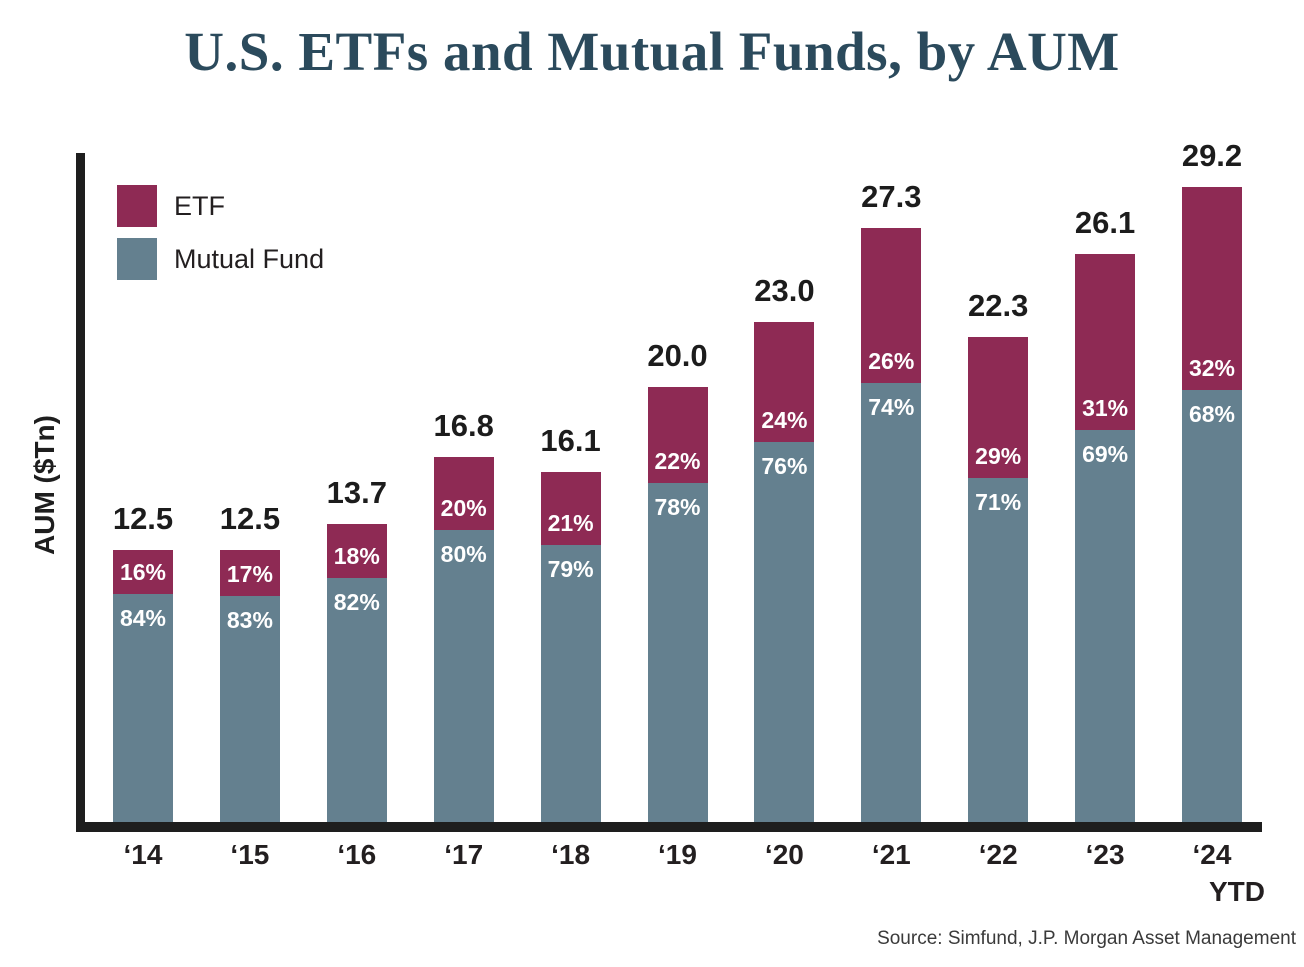 This screenshot has width=1304, height=967. I want to click on x-tick-label: ‘24, so click(1212, 854).